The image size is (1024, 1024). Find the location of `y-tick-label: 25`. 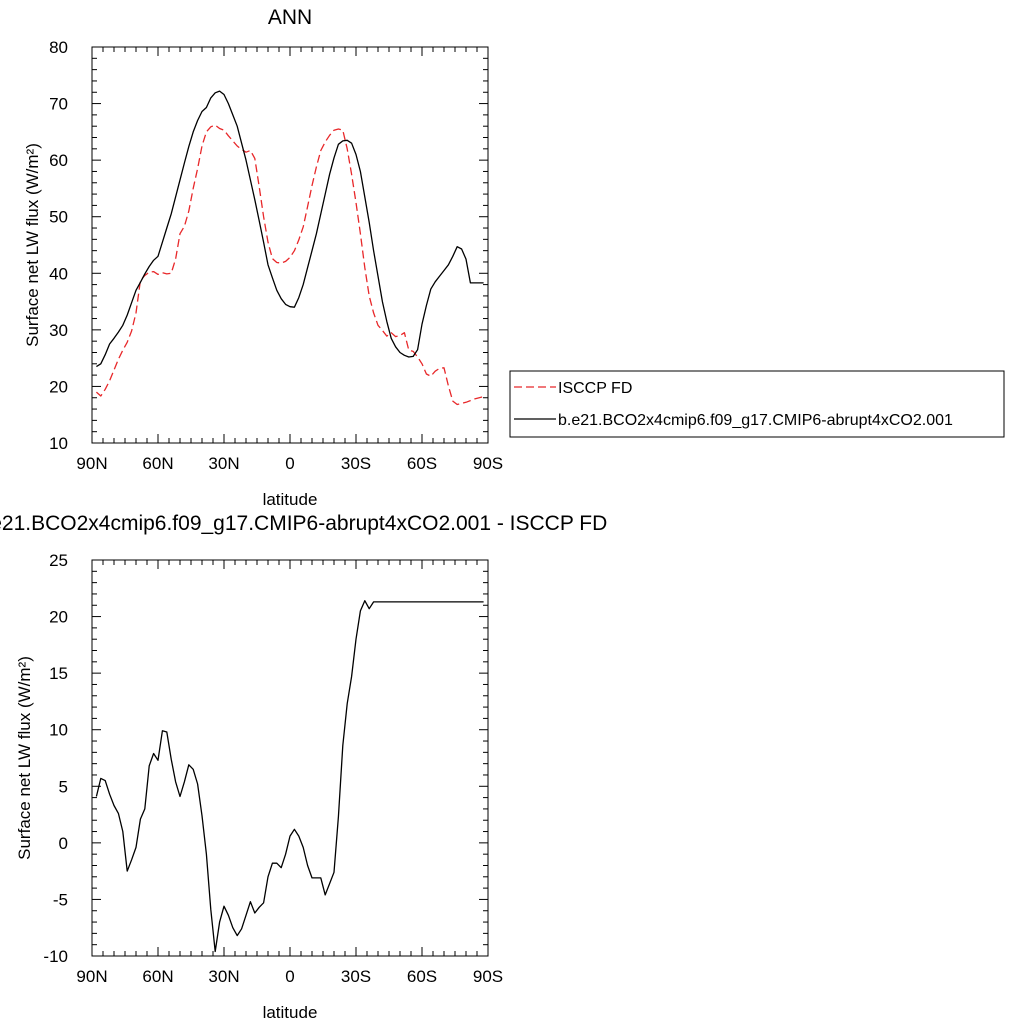

y-tick-label: 25 is located at coordinates (58, 560).